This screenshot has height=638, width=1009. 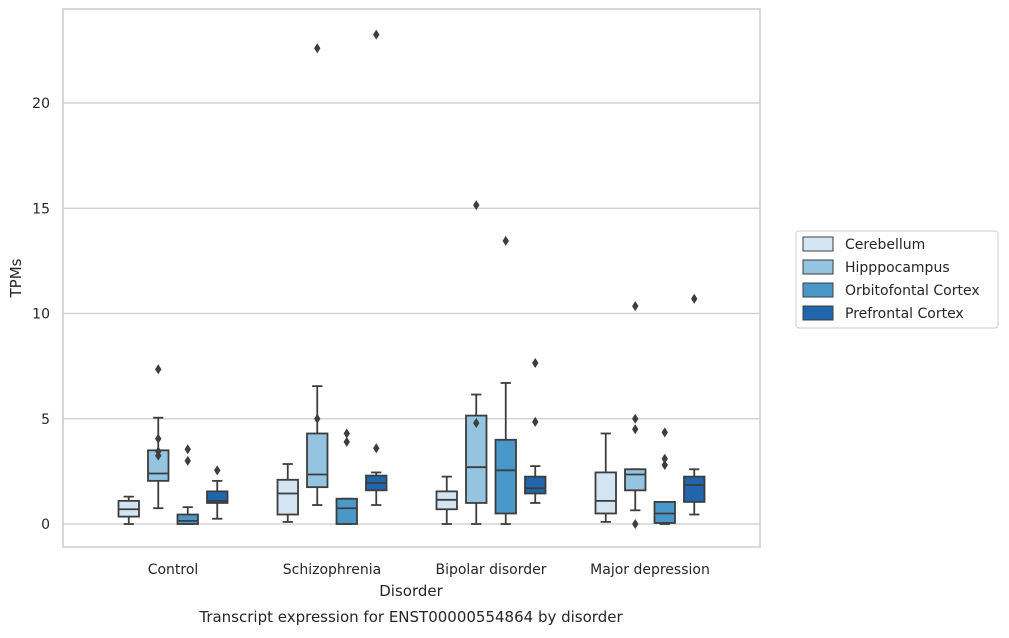 I want to click on x-tick-label: Control, so click(x=173, y=570).